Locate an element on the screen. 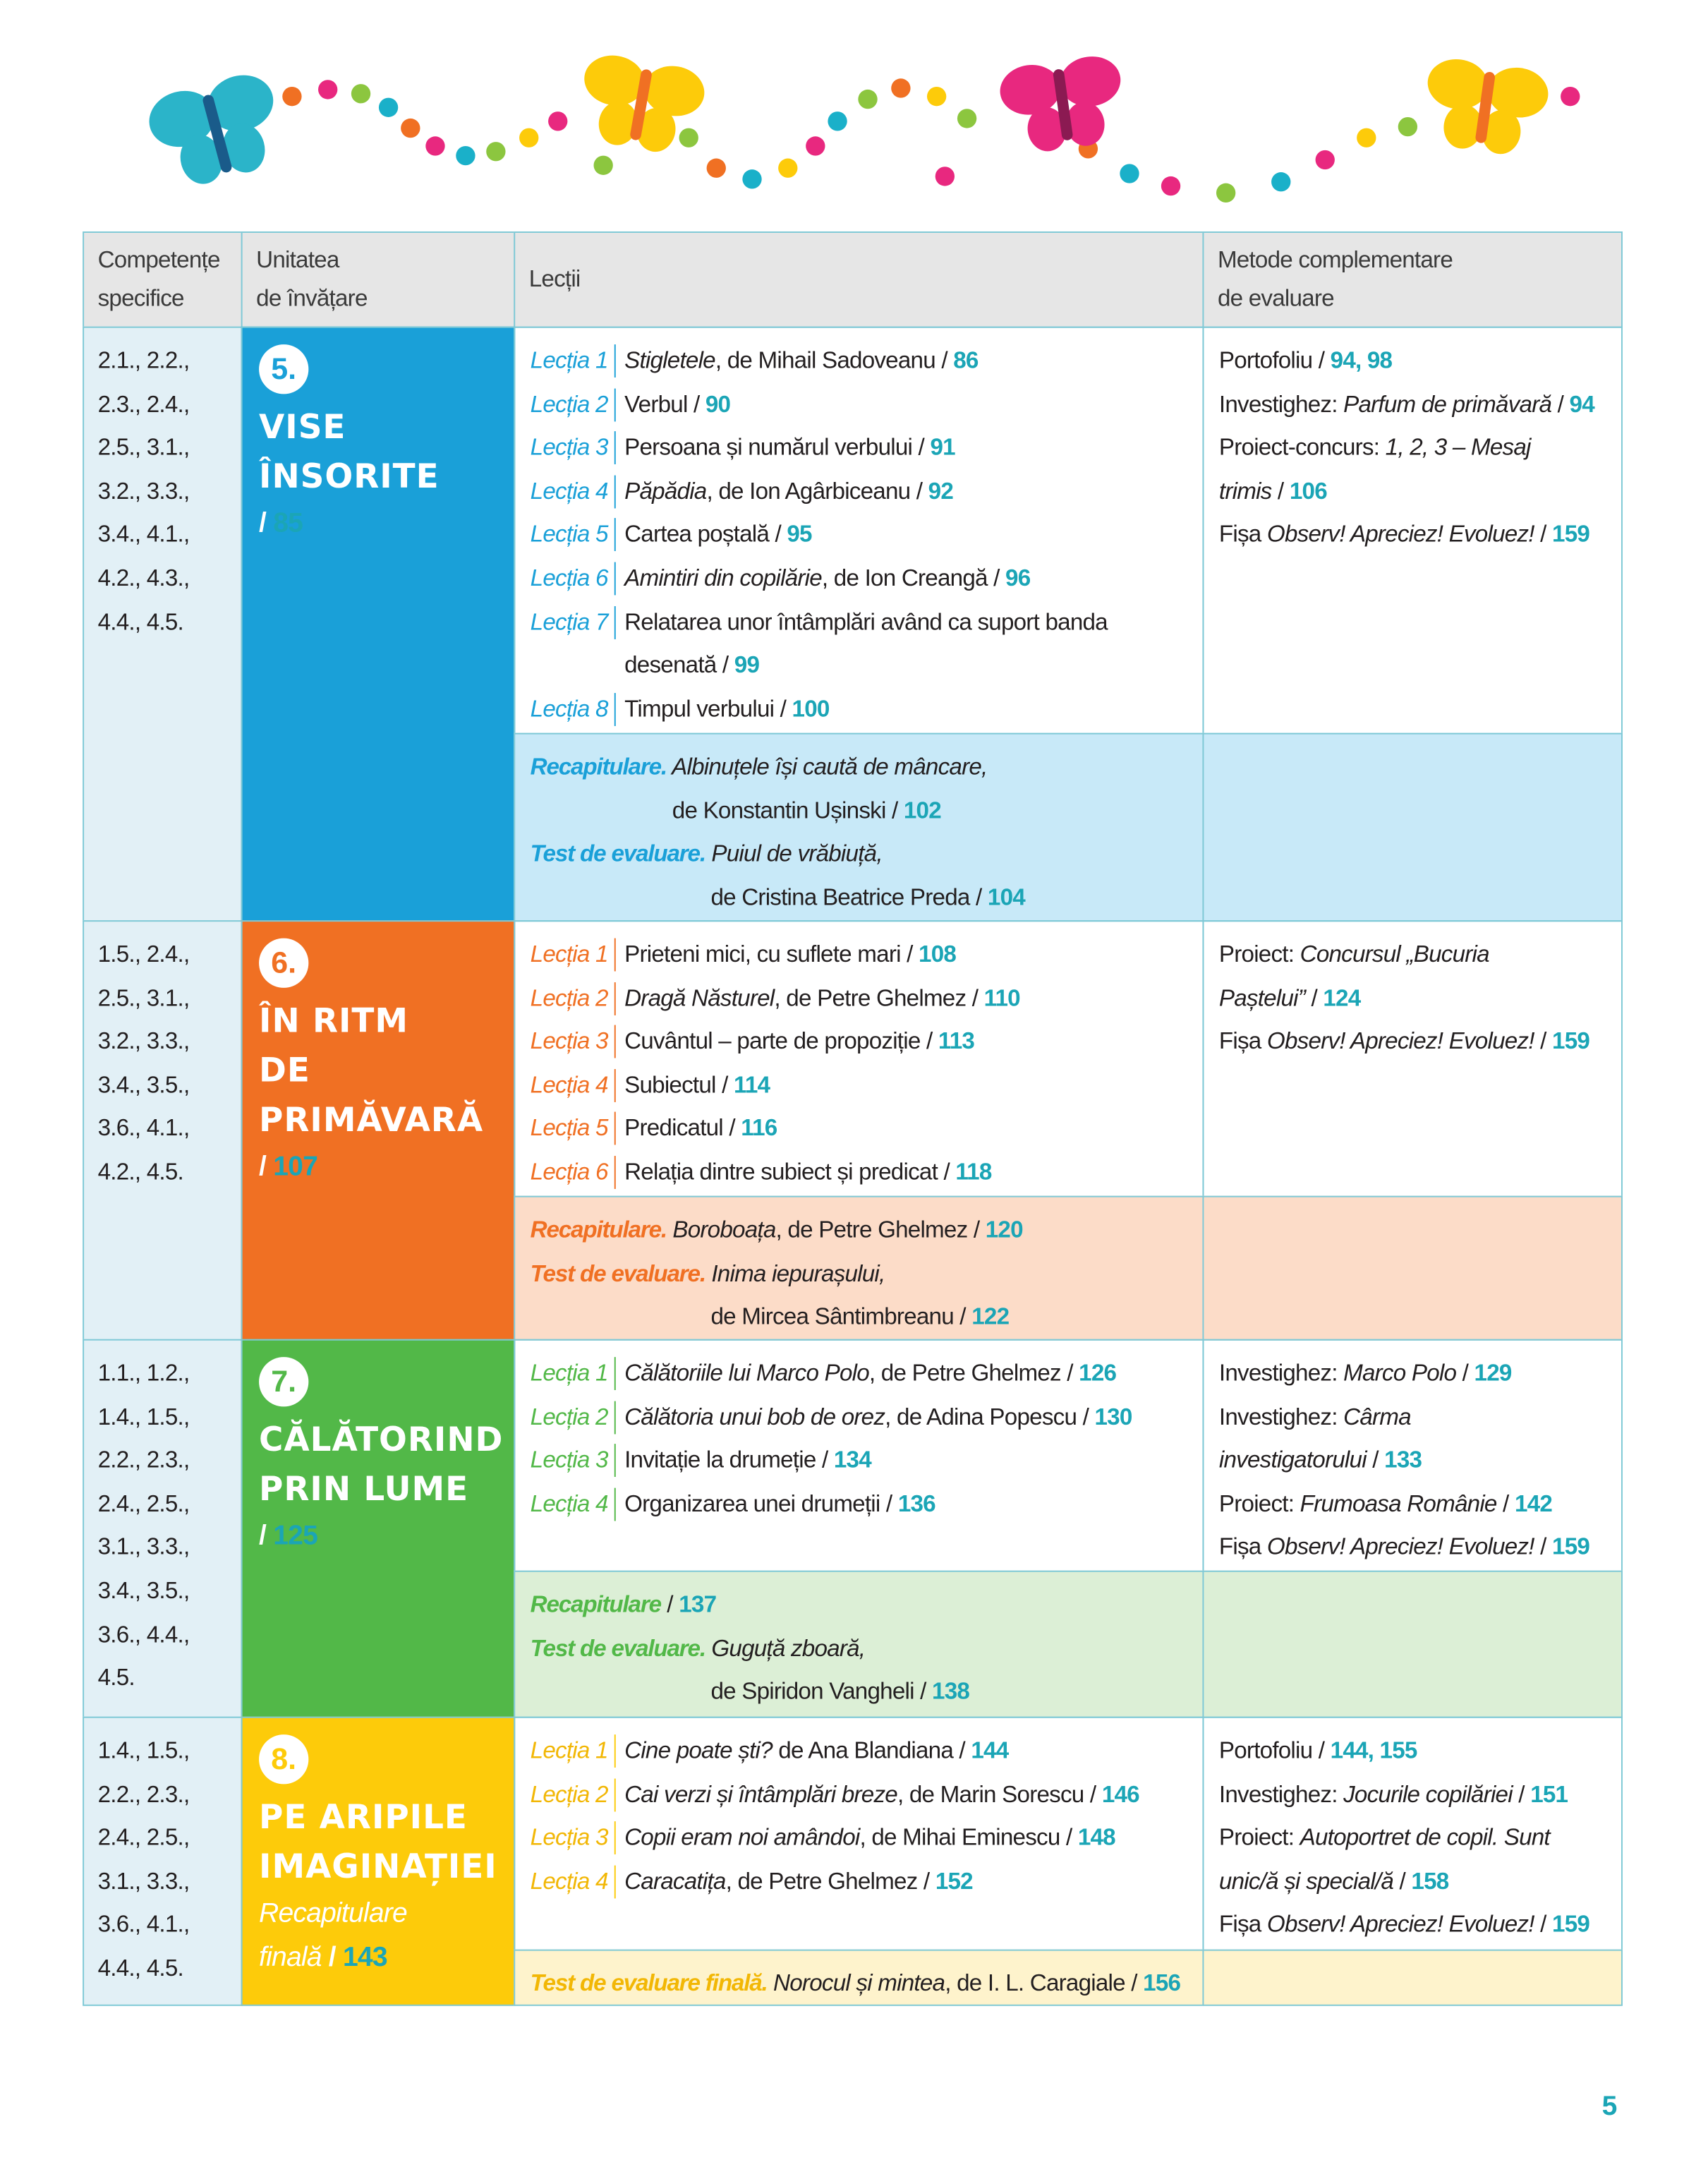 The image size is (1708, 2167). lesson-body: Organizarea unei drumeții / 136 is located at coordinates (780, 1504).